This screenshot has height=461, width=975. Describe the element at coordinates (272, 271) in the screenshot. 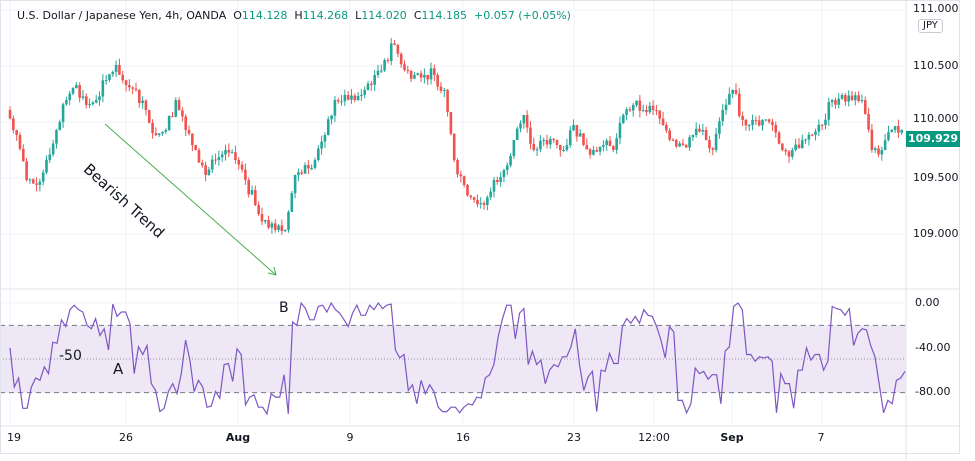

I see `arrow-head-icon` at that location.